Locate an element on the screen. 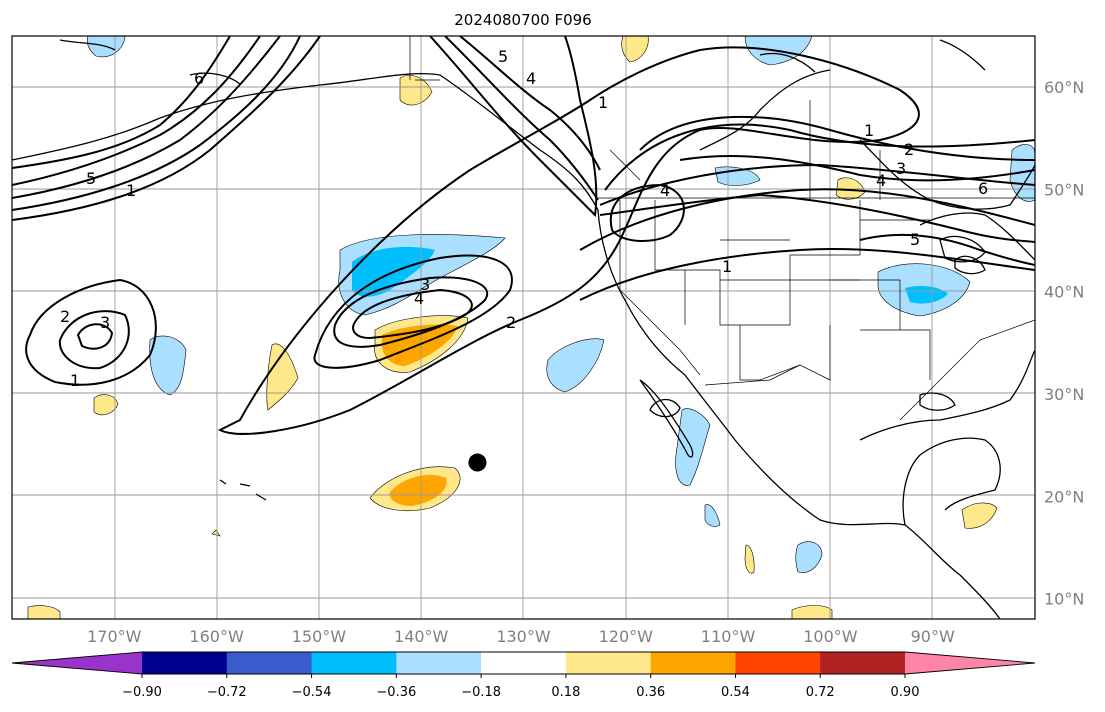 Image resolution: width=1105 pixels, height=712 pixels. colorbar-label: −0.54 is located at coordinates (312, 692).